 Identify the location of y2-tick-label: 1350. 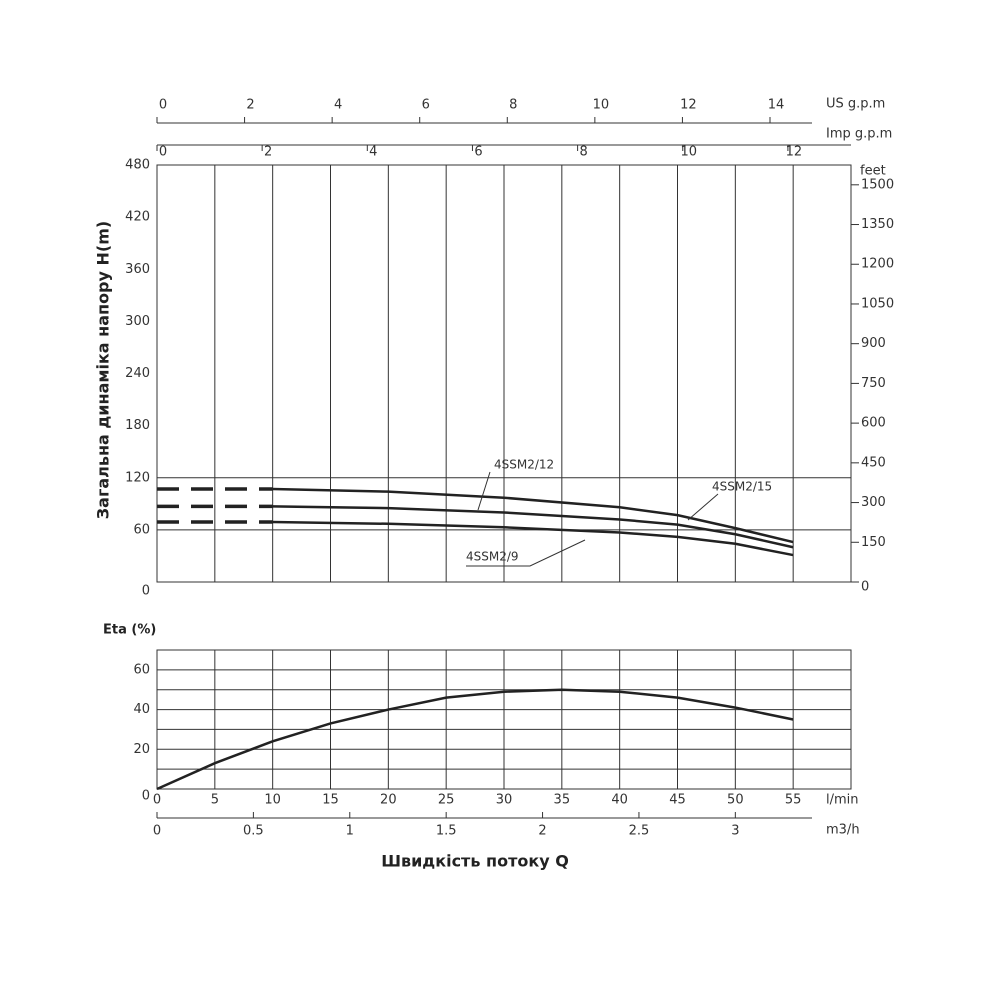
(877, 224).